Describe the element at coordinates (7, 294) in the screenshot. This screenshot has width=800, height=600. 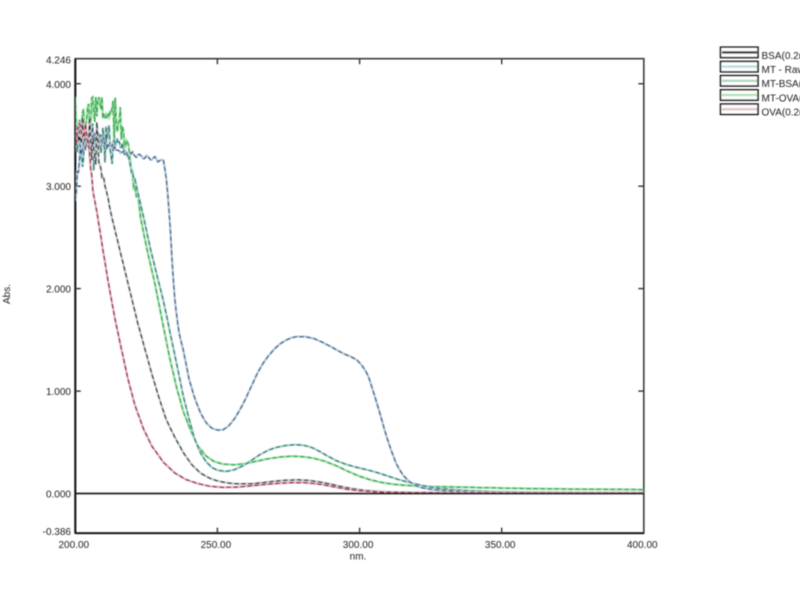
I see `svg-text: Abs.` at that location.